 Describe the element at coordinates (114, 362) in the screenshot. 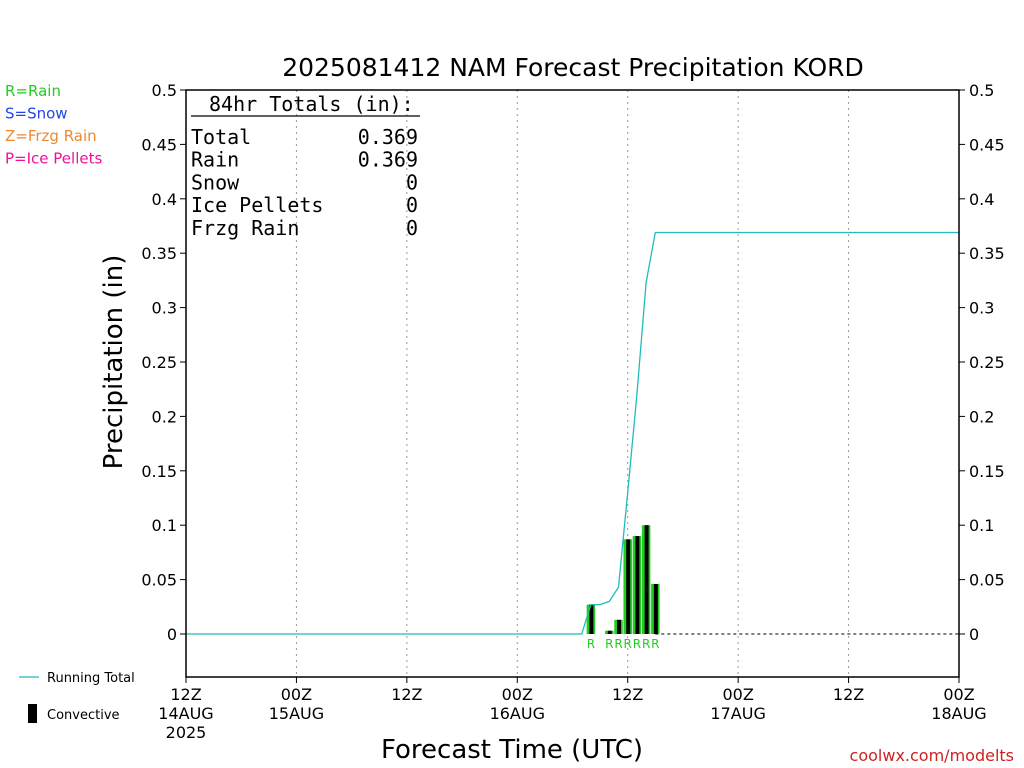

I see `y-axis-label: Precipitation (in)` at that location.